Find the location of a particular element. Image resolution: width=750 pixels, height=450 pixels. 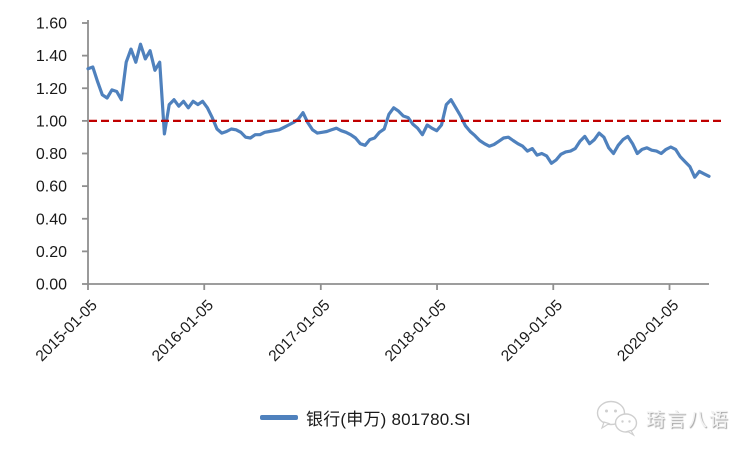

x-axis-tick-label: 2019-01-05 is located at coordinates (532, 331).